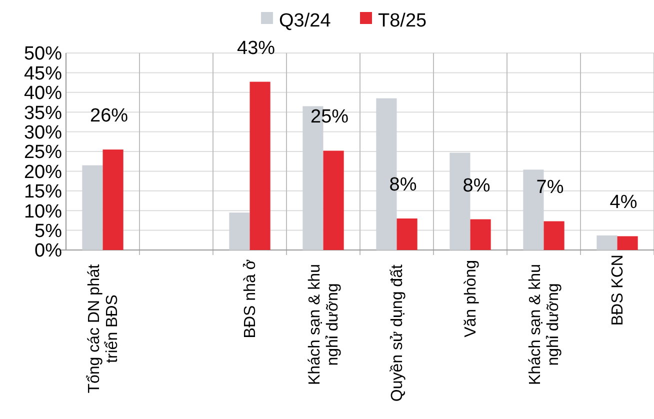 The image size is (654, 419). I want to click on y-tick-label: 0%, so click(48, 251).